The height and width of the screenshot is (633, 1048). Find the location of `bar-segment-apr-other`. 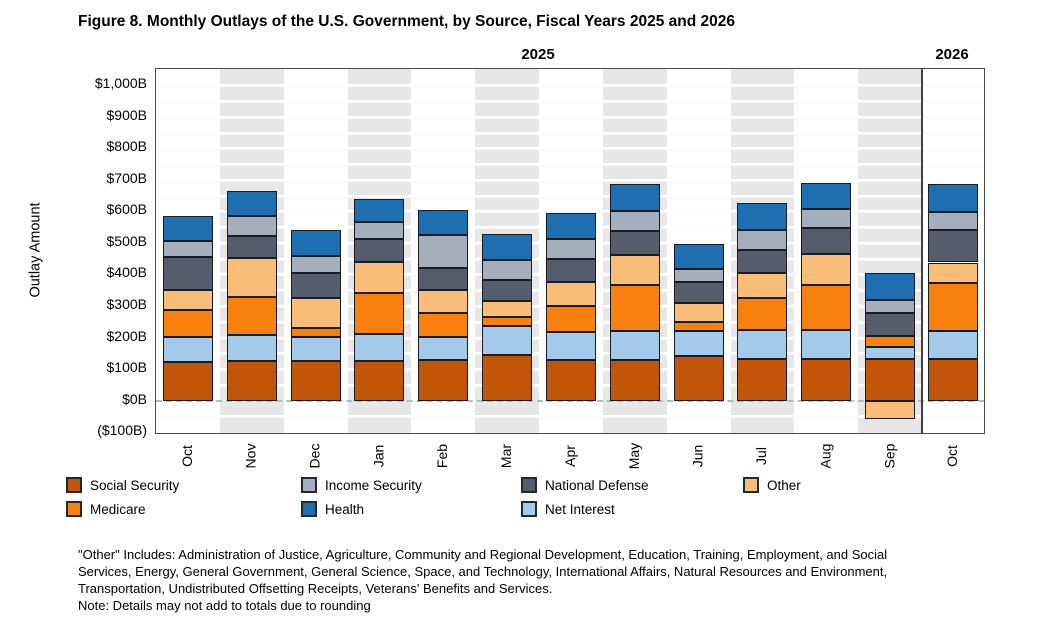

bar-segment-apr-other is located at coordinates (570, 293).